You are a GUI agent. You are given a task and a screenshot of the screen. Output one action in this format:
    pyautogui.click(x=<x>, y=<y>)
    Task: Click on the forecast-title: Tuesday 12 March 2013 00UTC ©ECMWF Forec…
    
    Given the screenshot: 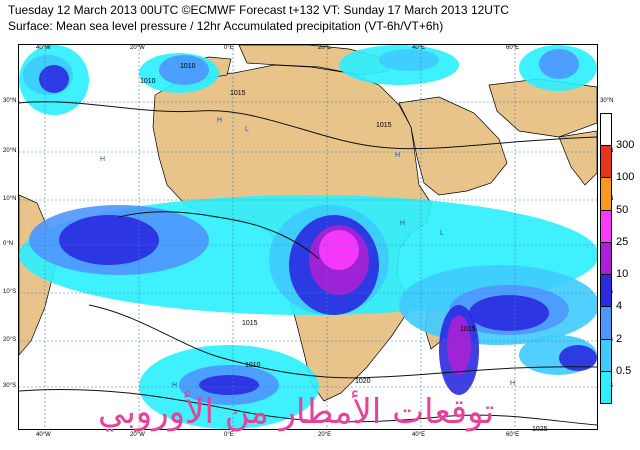 What is the action you would take?
    pyautogui.click(x=258, y=10)
    